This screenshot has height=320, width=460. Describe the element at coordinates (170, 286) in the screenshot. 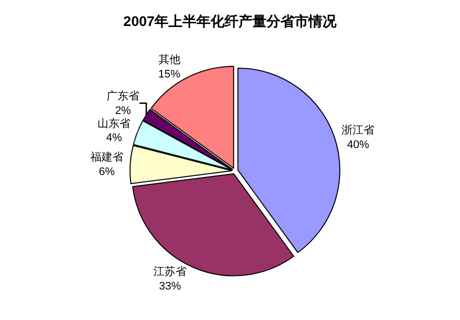

I see `data-label: 33%` at that location.